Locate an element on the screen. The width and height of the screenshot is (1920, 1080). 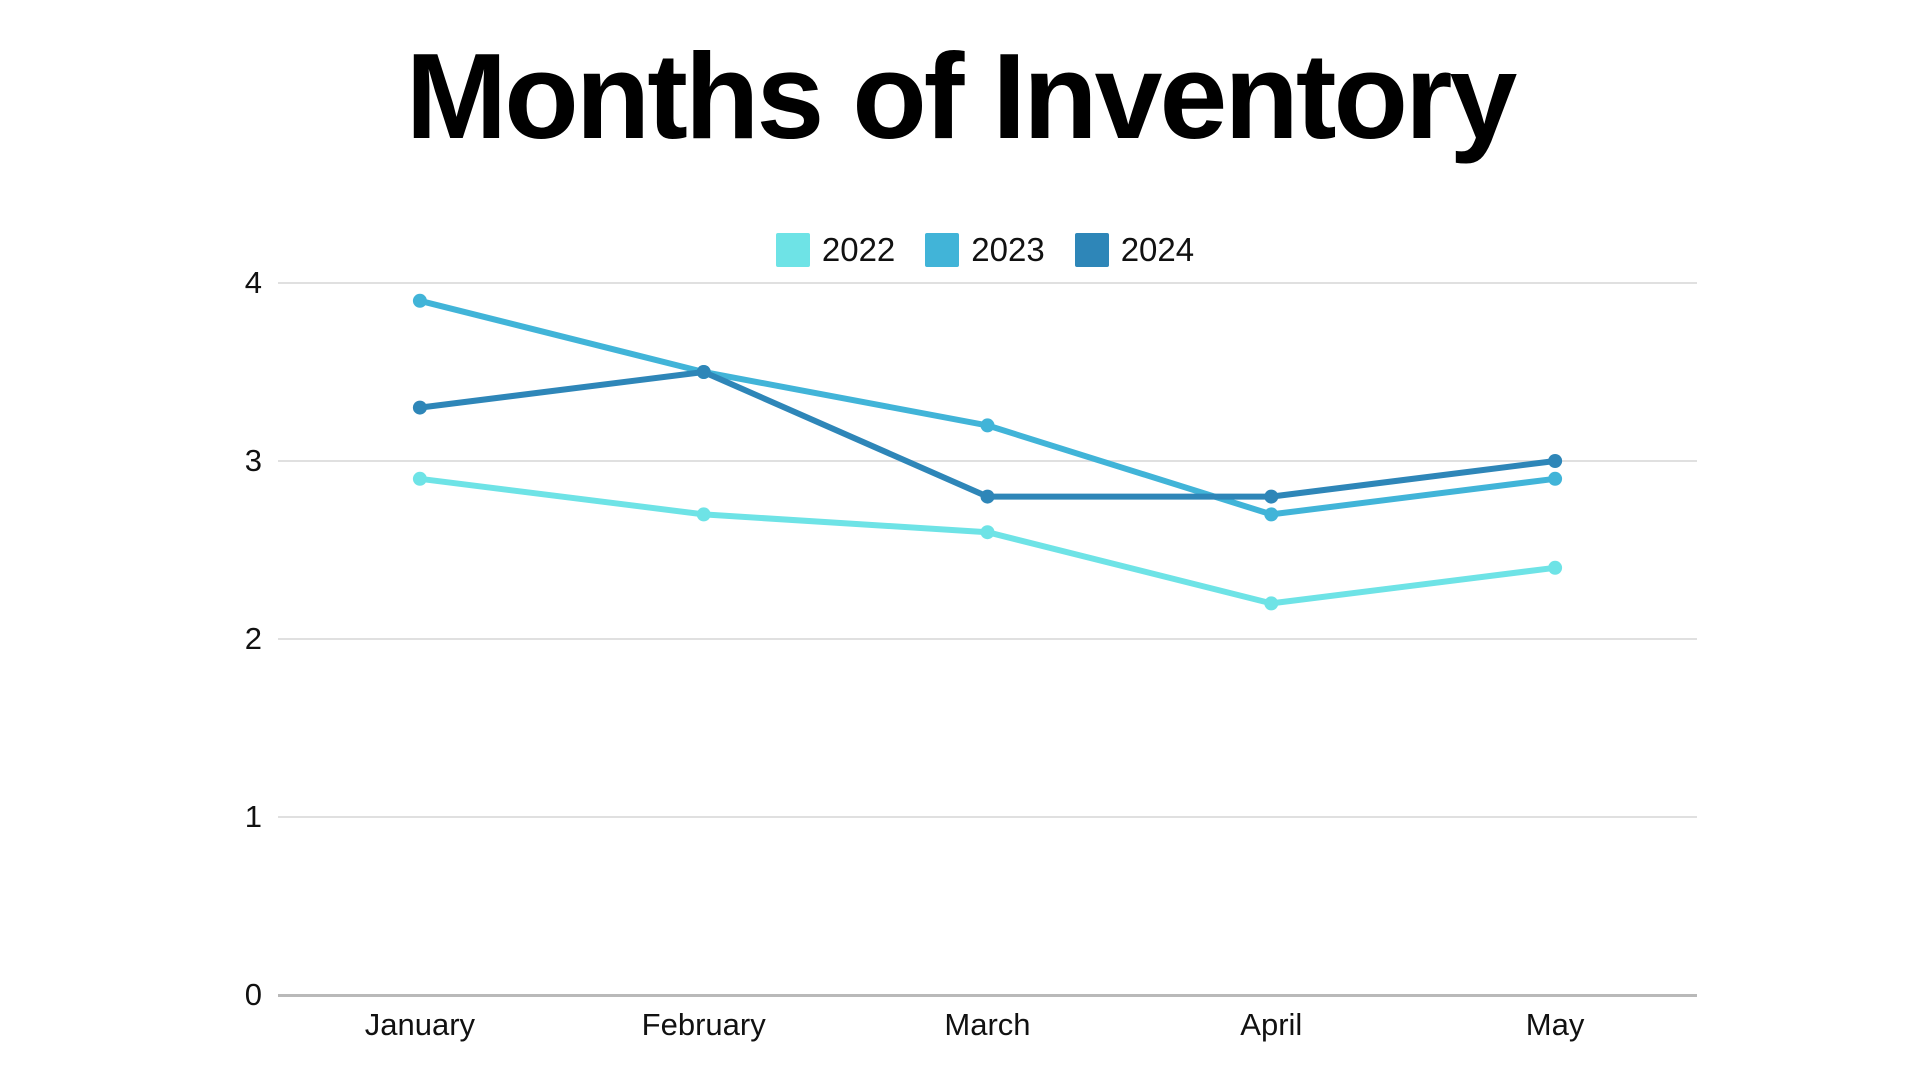
point-2024-may is located at coordinates (1555, 461).